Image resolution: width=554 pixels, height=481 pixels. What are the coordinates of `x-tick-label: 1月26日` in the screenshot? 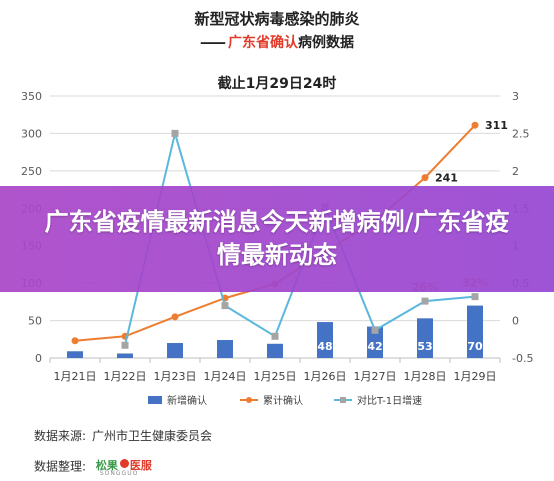 It's located at (325, 376).